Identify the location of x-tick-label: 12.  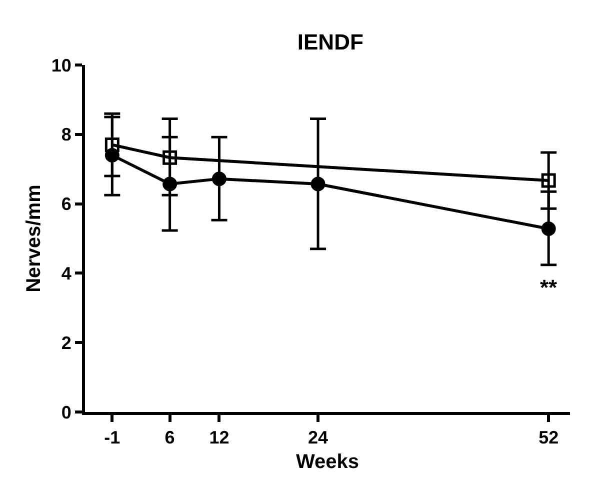
(219, 438).